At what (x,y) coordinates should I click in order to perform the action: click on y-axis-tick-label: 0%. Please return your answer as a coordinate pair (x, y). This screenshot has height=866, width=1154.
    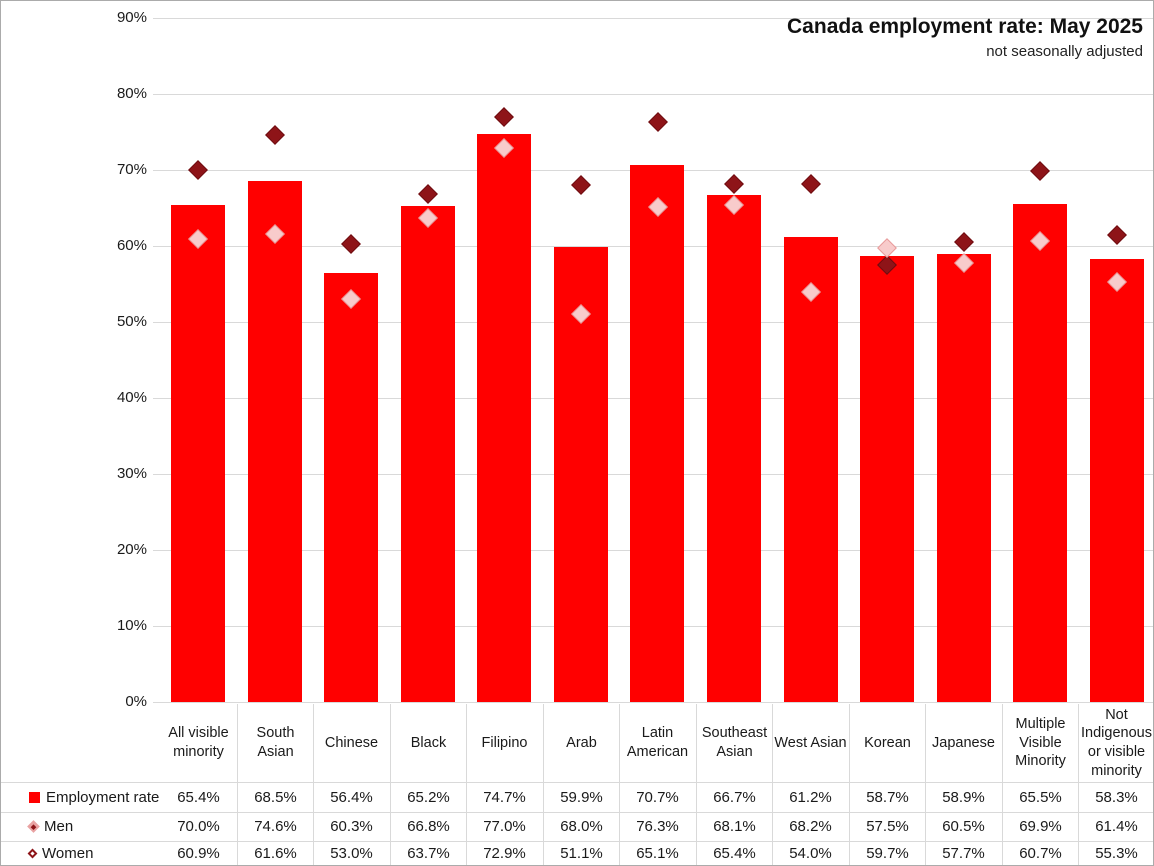
    Looking at the image, I should click on (136, 701).